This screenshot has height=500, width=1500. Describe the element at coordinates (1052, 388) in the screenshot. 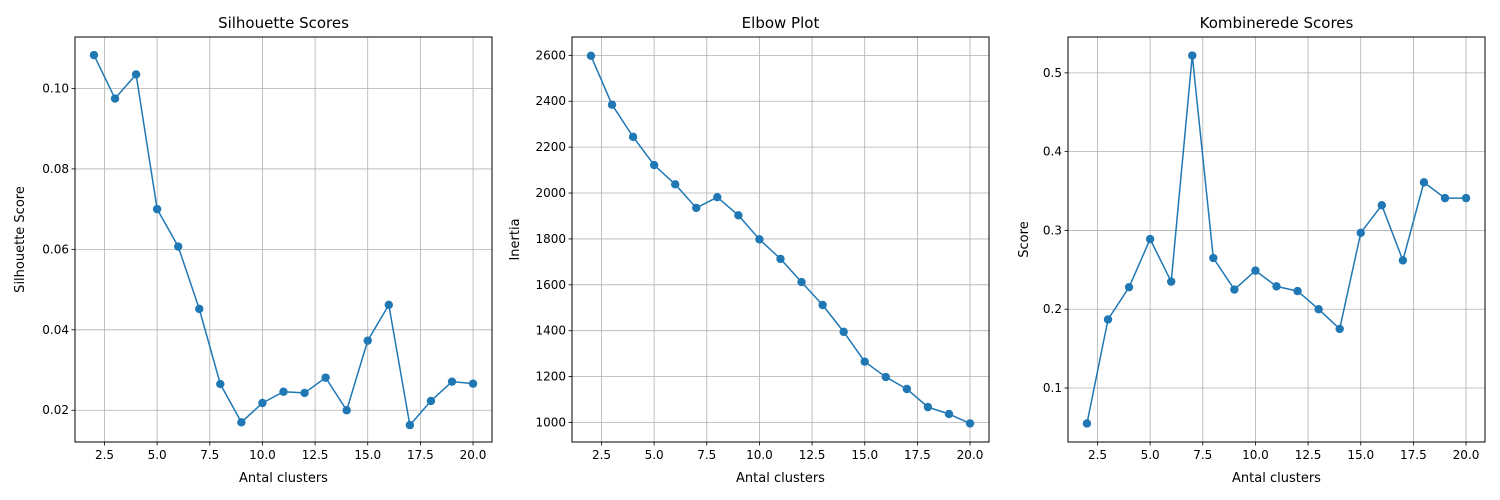

I see `y-tick-label: 0.1` at that location.